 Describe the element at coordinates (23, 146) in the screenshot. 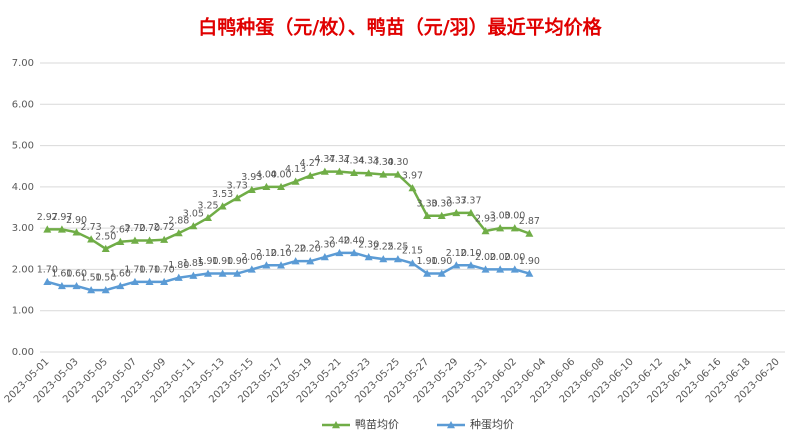

I see `y-tick-label: 5.00` at that location.